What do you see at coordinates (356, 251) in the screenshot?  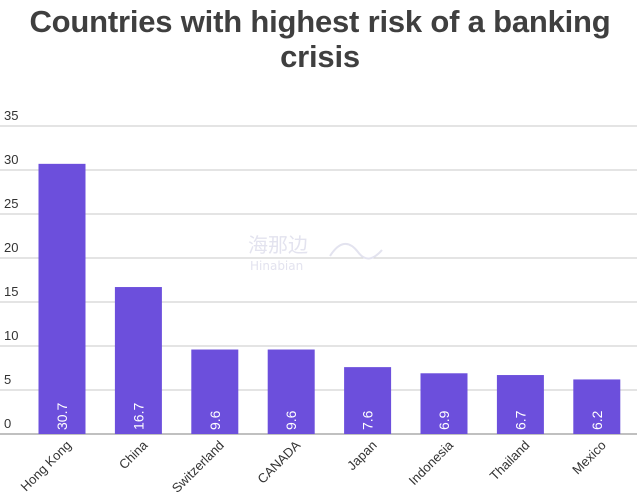 I see `watermark-logo-icon` at bounding box center [356, 251].